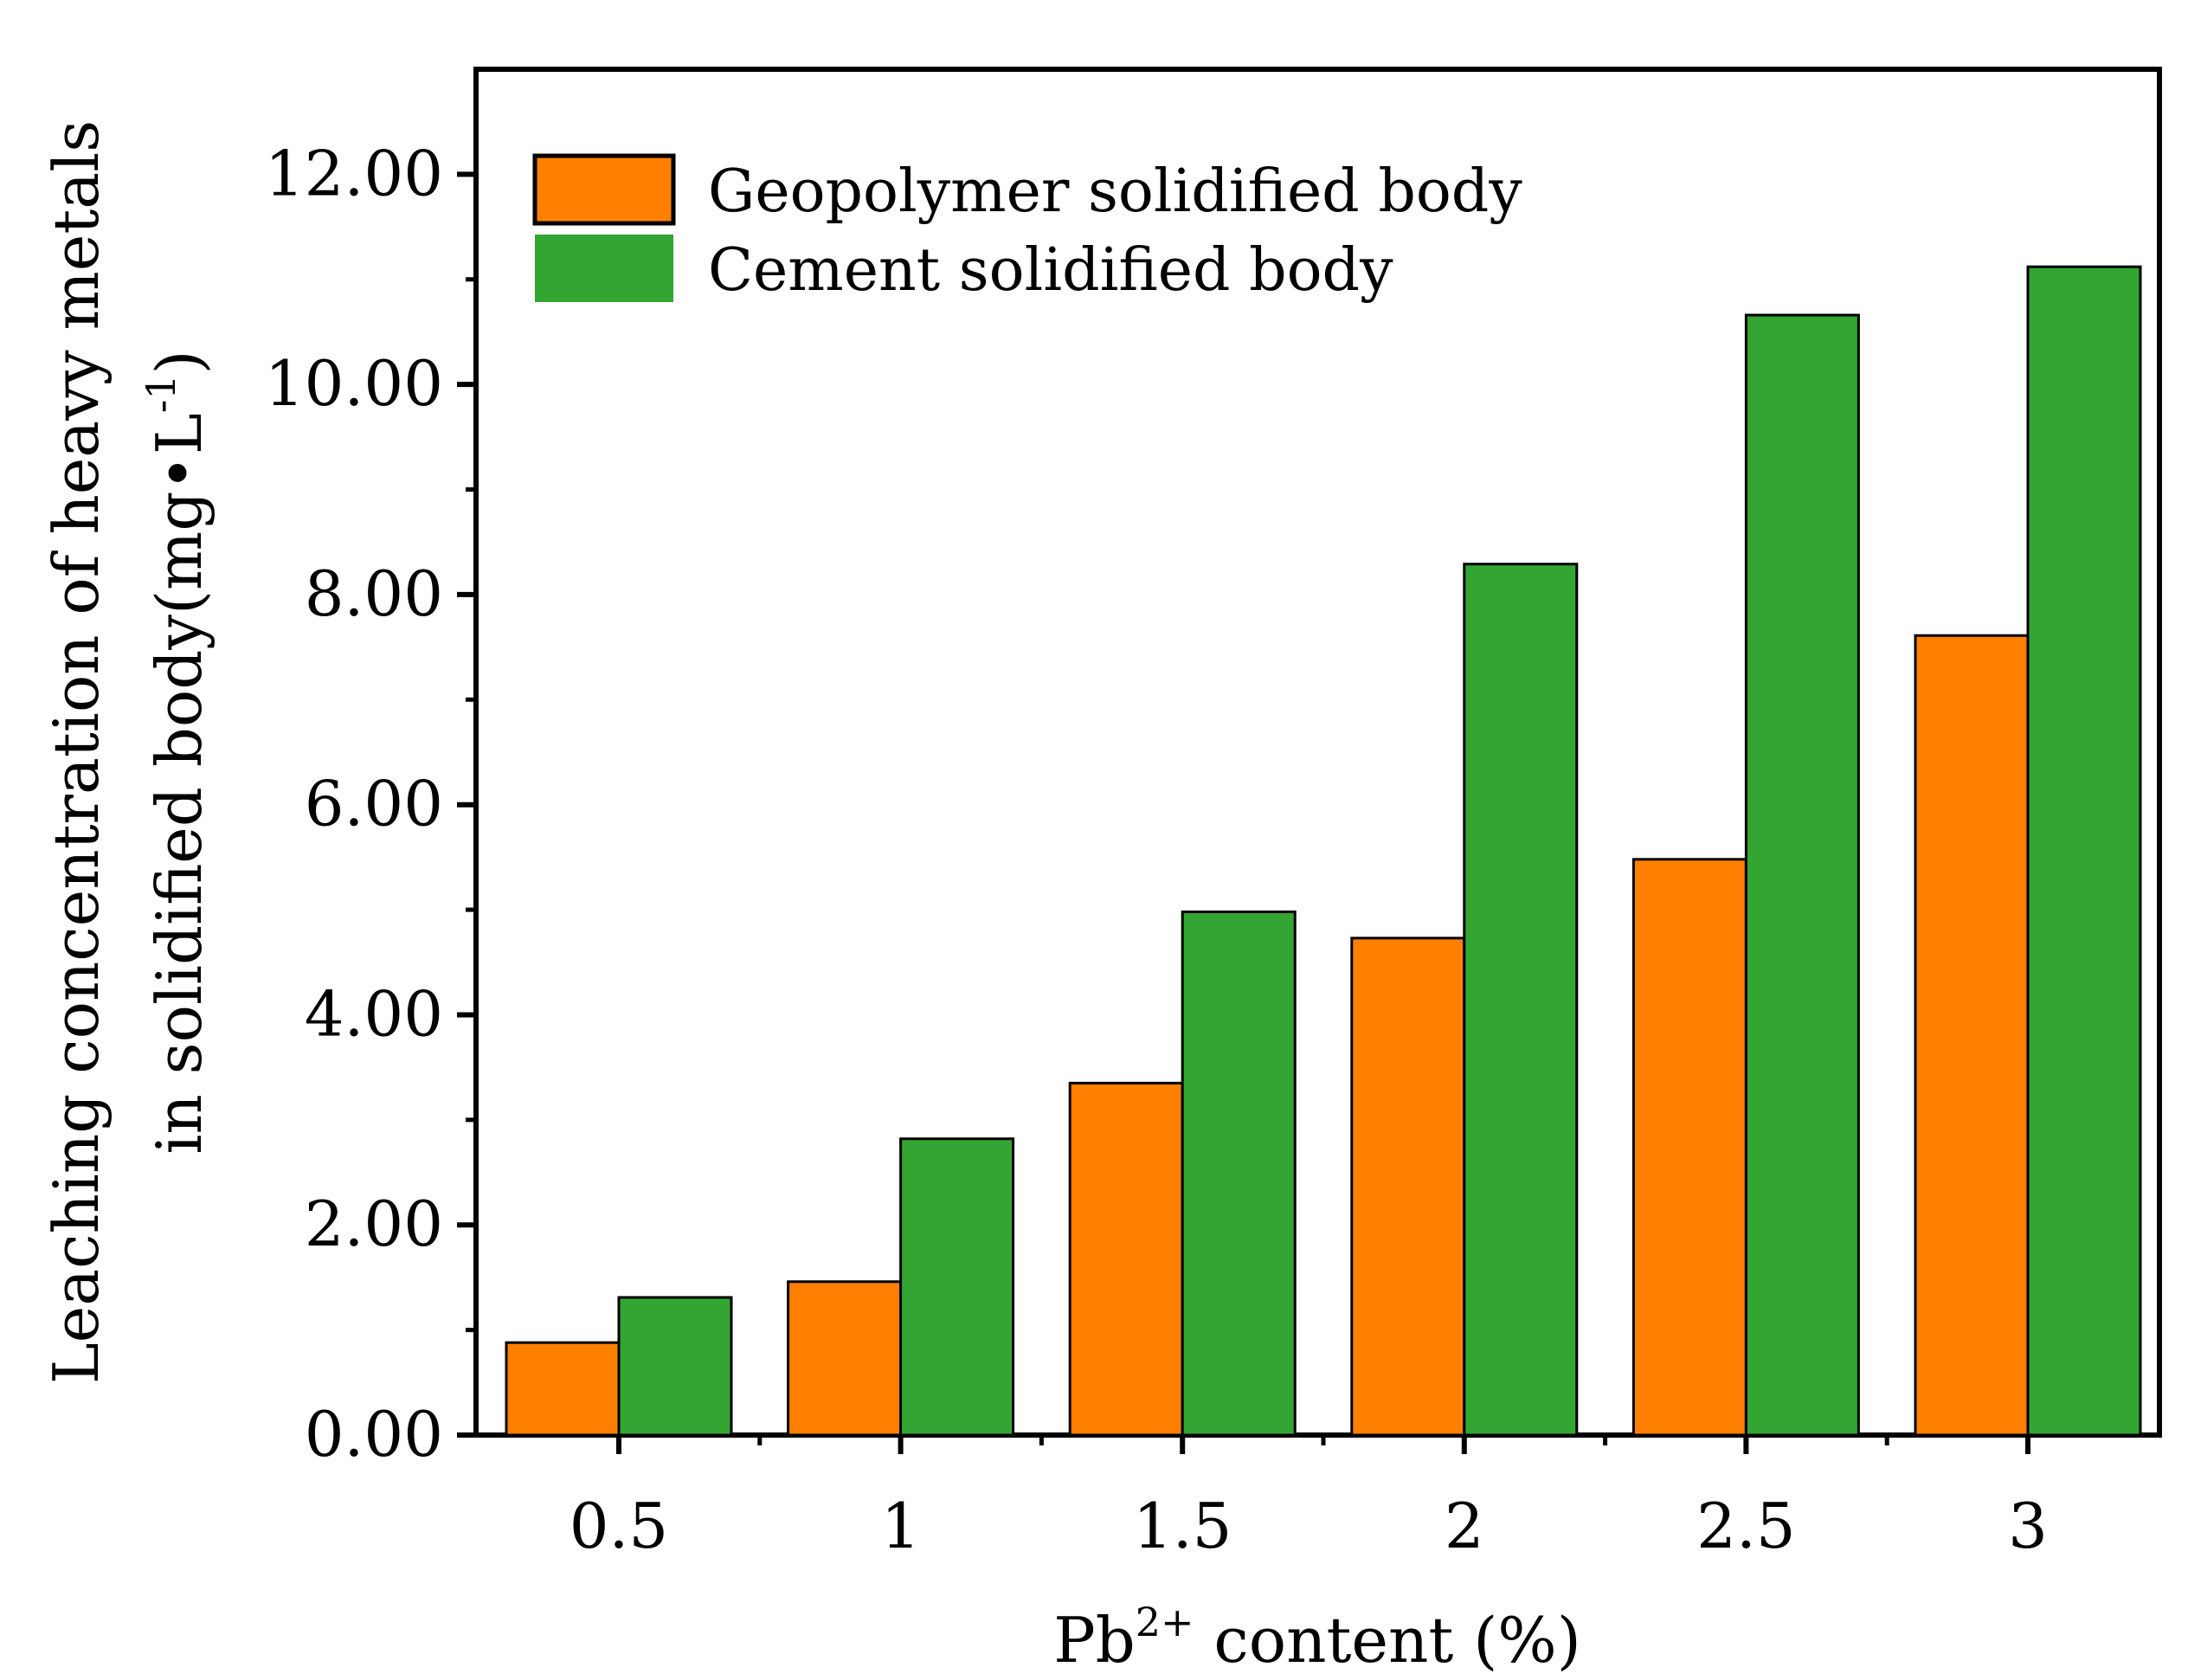 This screenshot has width=2188, height=1680. I want to click on y-tick-label: 0.00, so click(374, 1434).